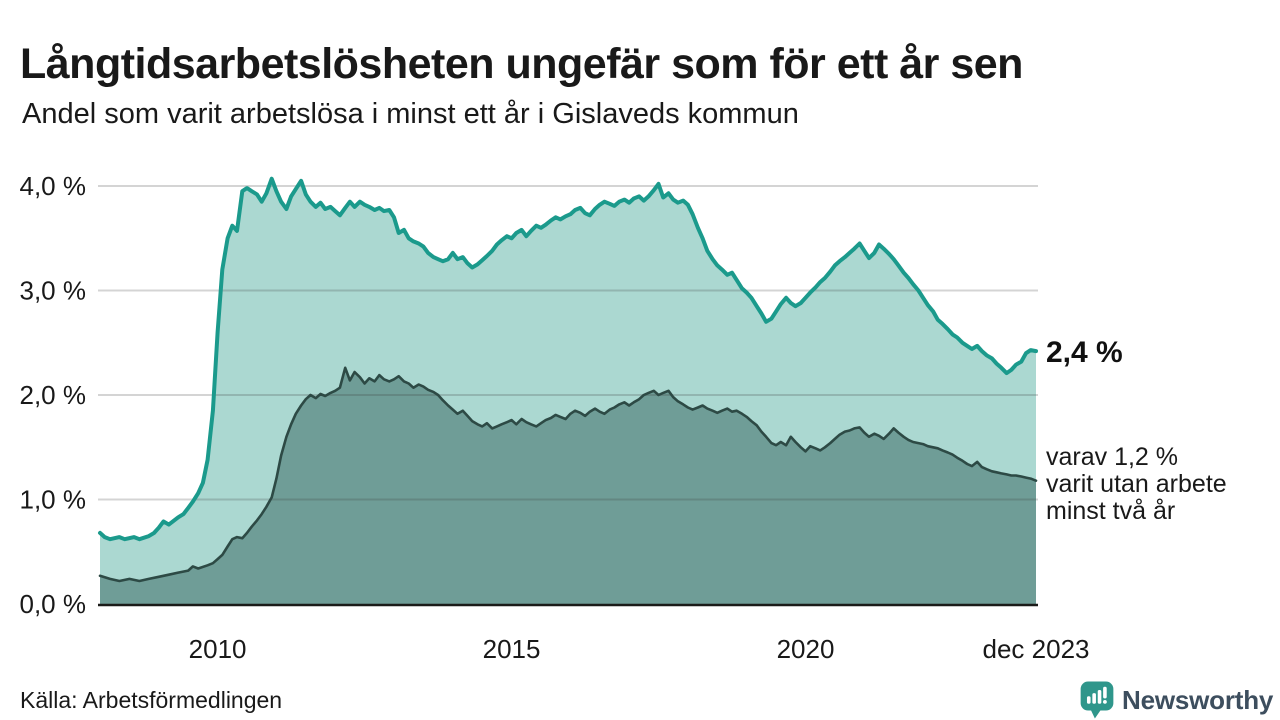 This screenshot has width=1280, height=720. Describe the element at coordinates (639, 649) in the screenshot. I see `x-axis-labels: 2010 2015 2020 dec 2023` at that location.